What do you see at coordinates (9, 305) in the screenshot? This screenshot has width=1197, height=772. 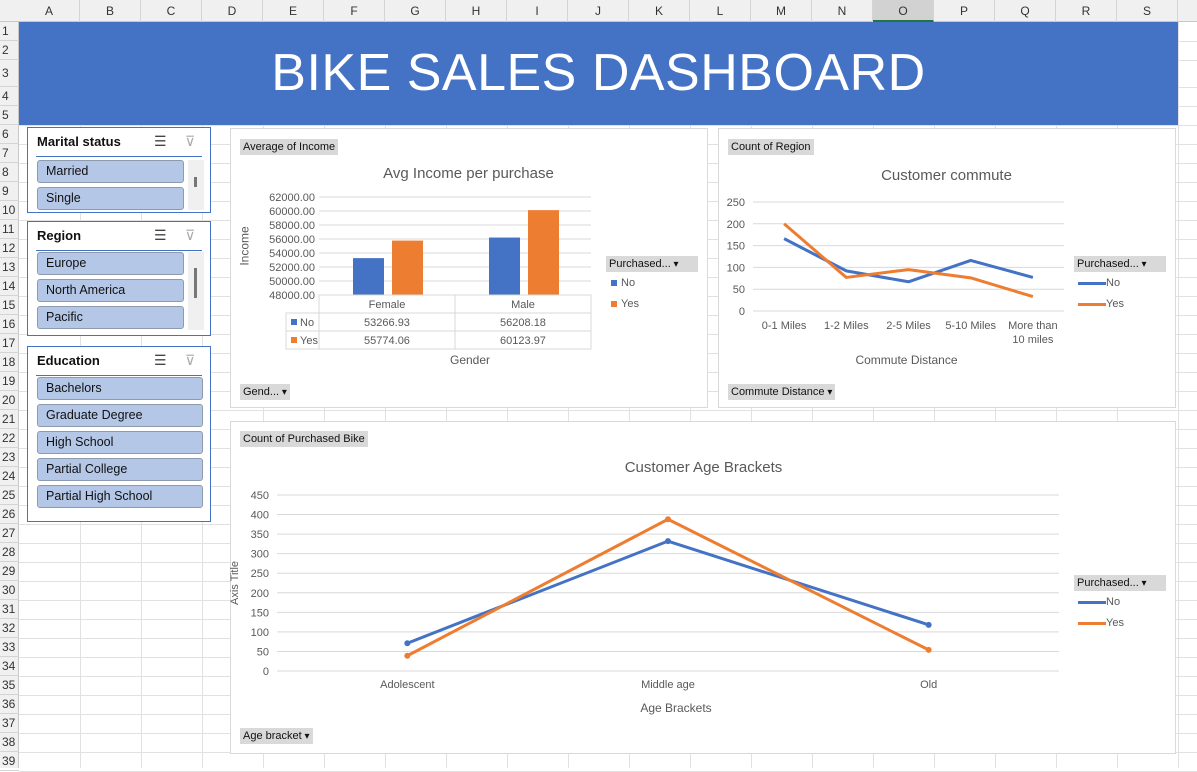 I see `row-header-15: 15` at bounding box center [9, 305].